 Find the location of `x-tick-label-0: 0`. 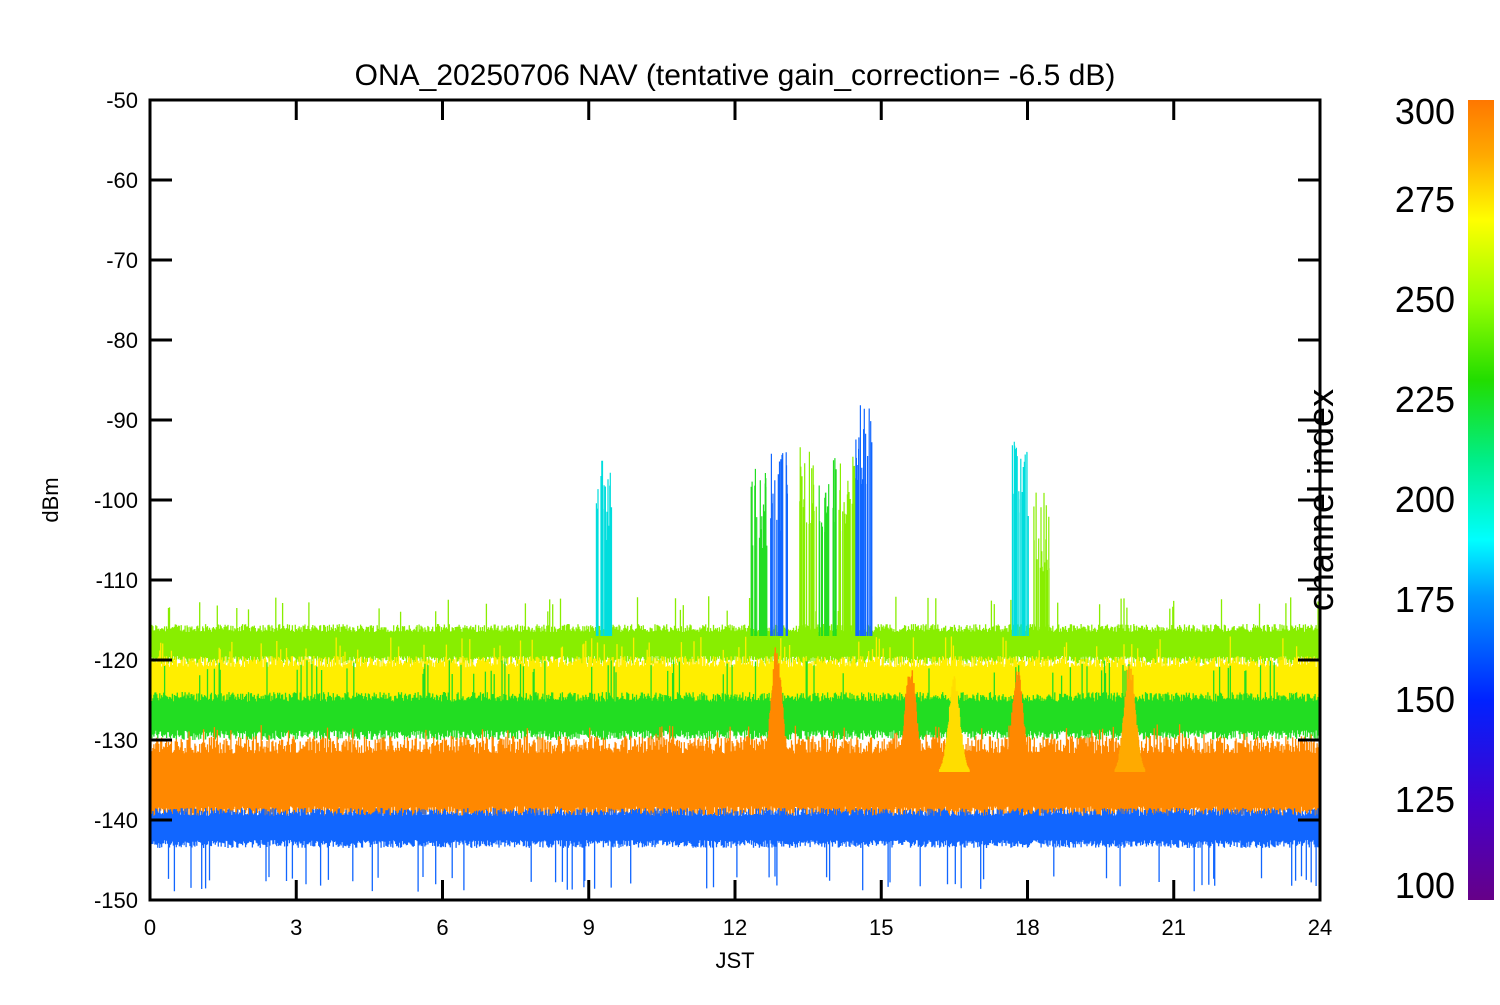

x-tick-label-0: 0 is located at coordinates (150, 927).